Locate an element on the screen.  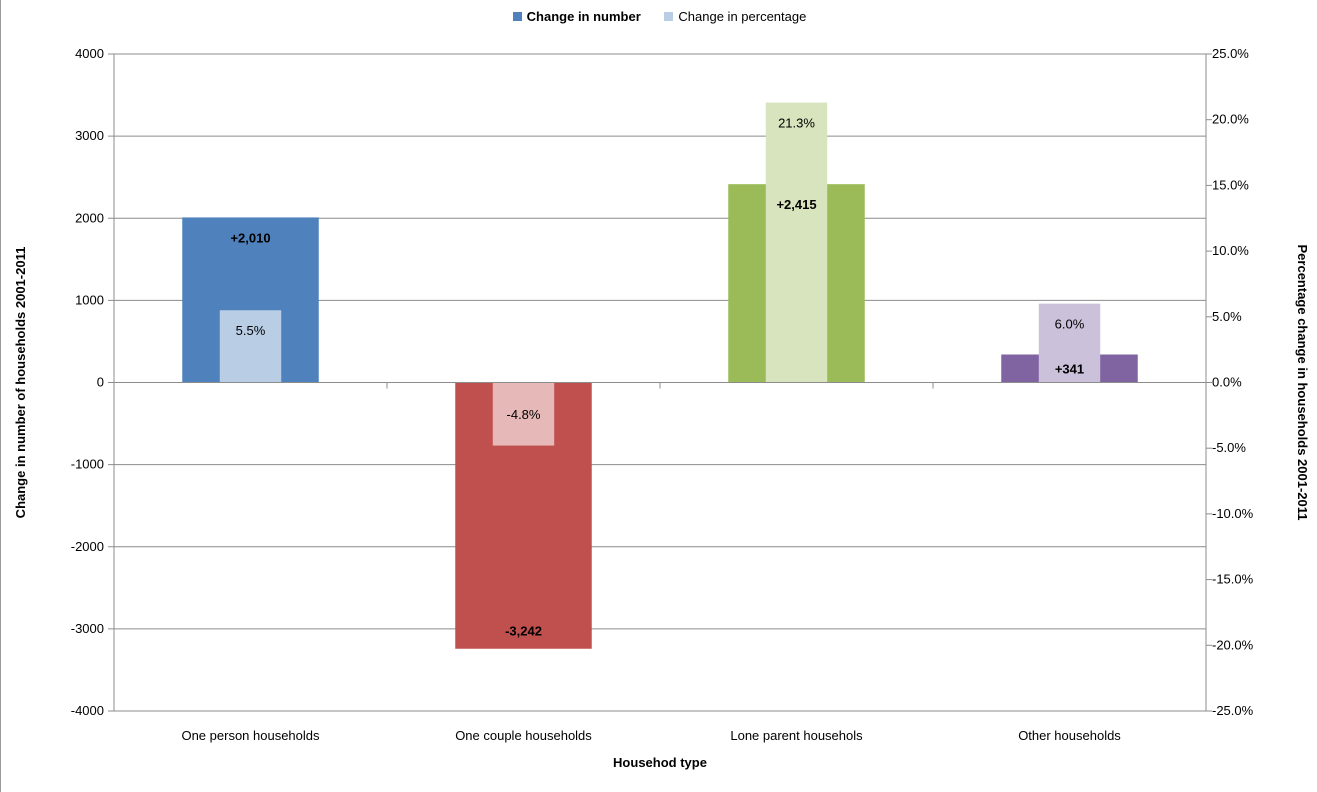
y-tick-label: 1000 is located at coordinates (89, 299).